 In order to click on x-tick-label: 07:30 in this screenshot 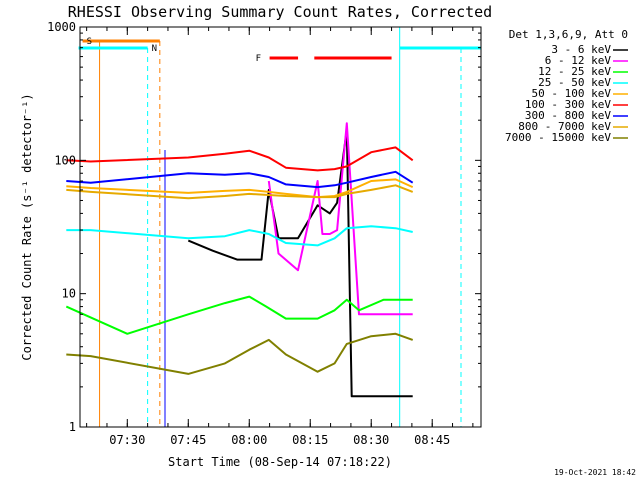, I will do `click(127, 440)`.